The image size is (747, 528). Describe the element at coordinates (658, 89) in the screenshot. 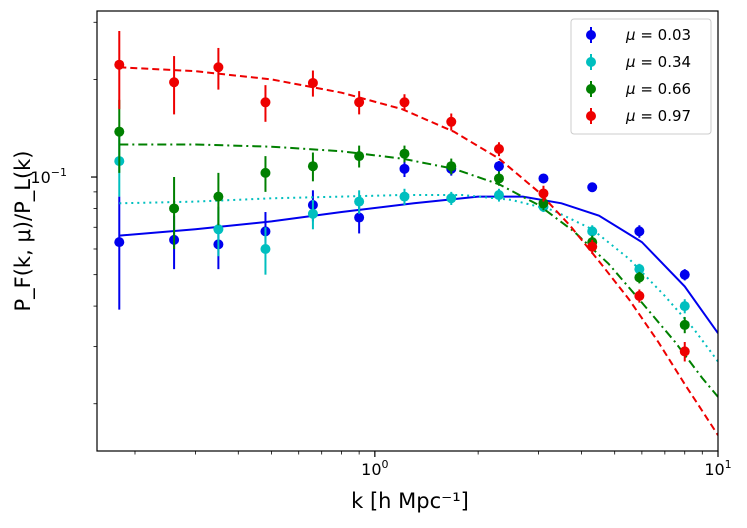

I see `legend-label: μ = 0.66` at that location.